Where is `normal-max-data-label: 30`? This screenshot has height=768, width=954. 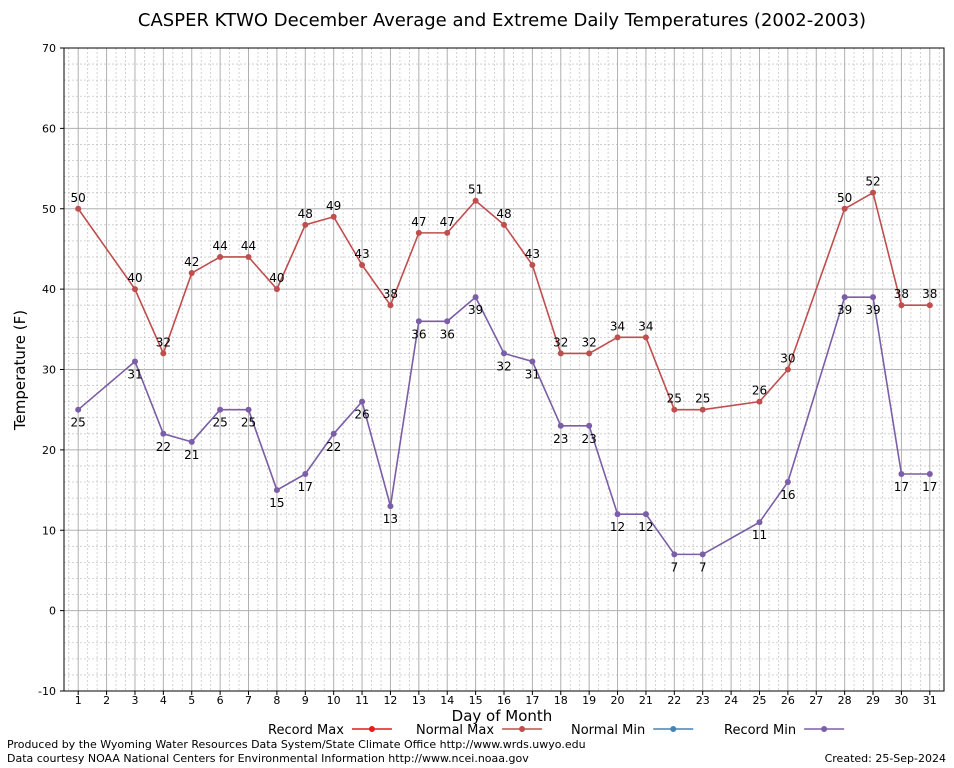
normal-max-data-label: 30 is located at coordinates (787, 359).